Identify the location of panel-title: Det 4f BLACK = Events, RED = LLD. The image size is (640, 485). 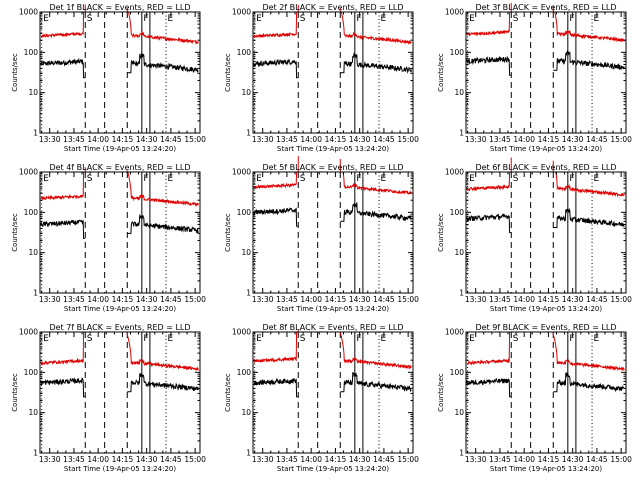
(119, 167).